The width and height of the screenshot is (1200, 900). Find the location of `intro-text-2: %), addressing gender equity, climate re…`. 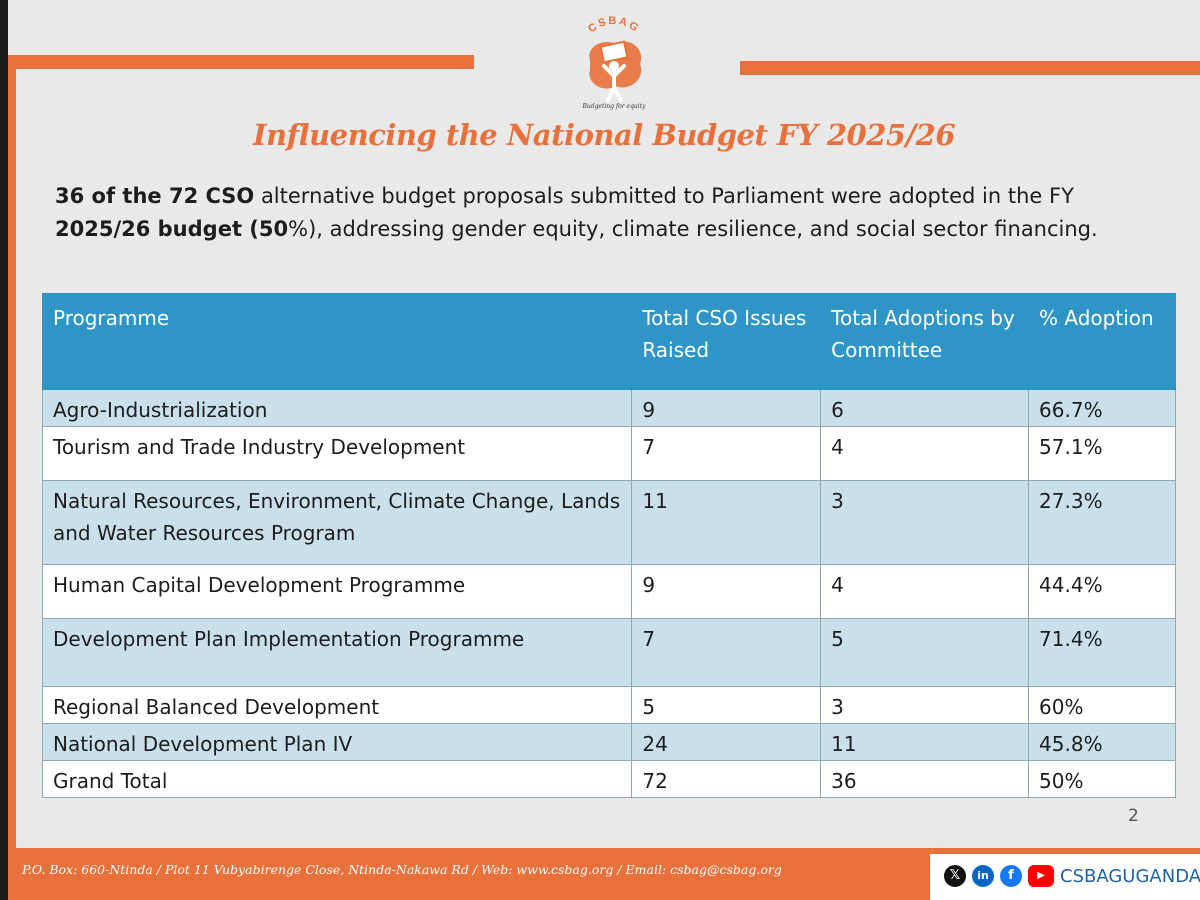

intro-text-2: %), addressing gender equity, climate re… is located at coordinates (693, 229).